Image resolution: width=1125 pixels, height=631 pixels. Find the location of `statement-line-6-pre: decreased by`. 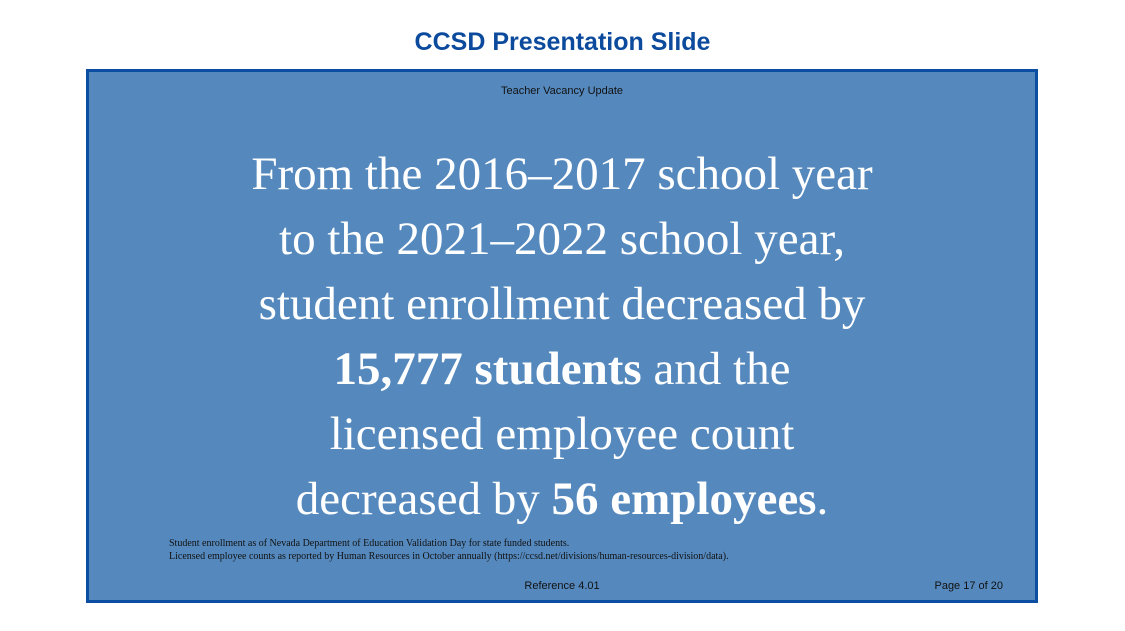

statement-line-6-pre: decreased by is located at coordinates (423, 499).